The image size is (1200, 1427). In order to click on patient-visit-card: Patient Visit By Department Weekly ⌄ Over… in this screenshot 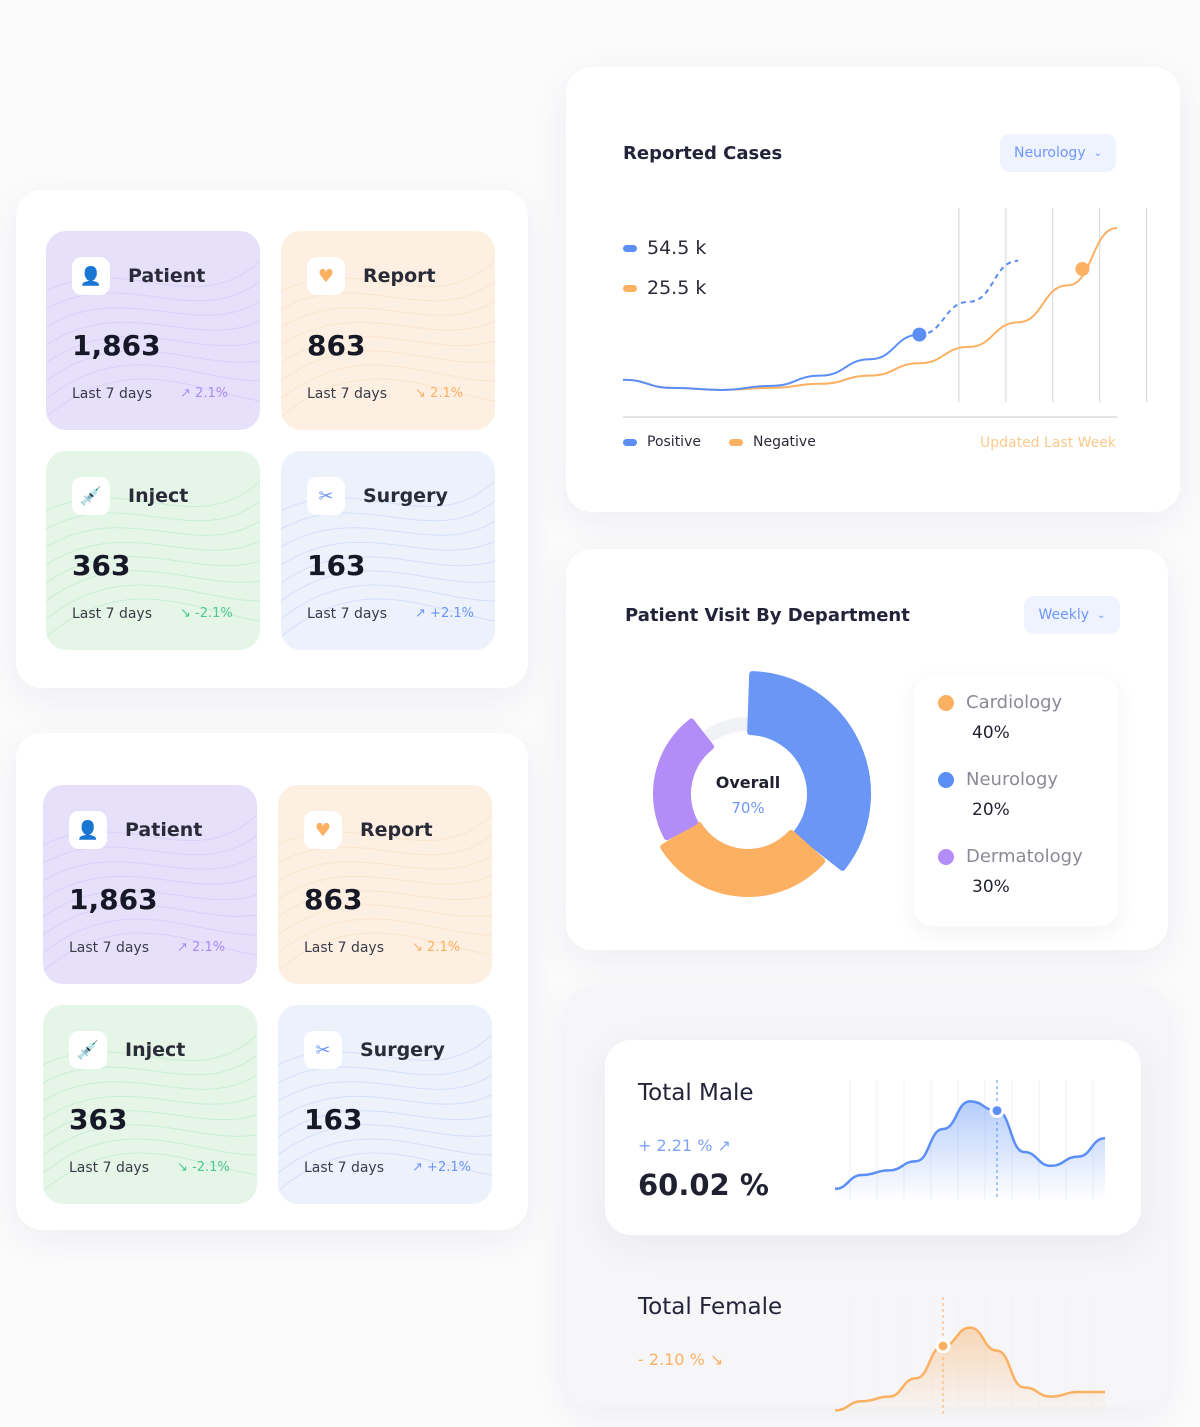, I will do `click(867, 749)`.